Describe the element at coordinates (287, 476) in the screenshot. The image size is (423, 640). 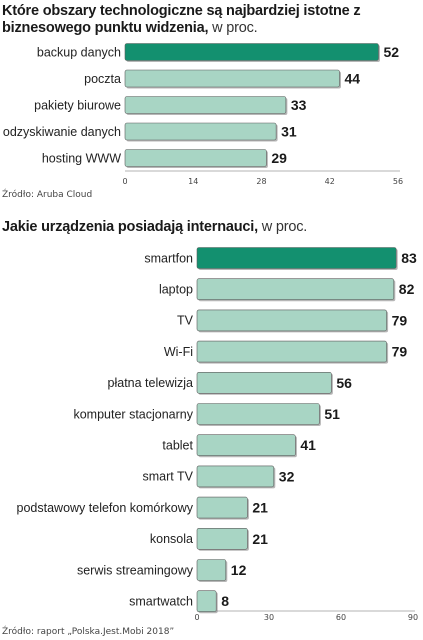
I see `chart-2-value-label: 32` at that location.